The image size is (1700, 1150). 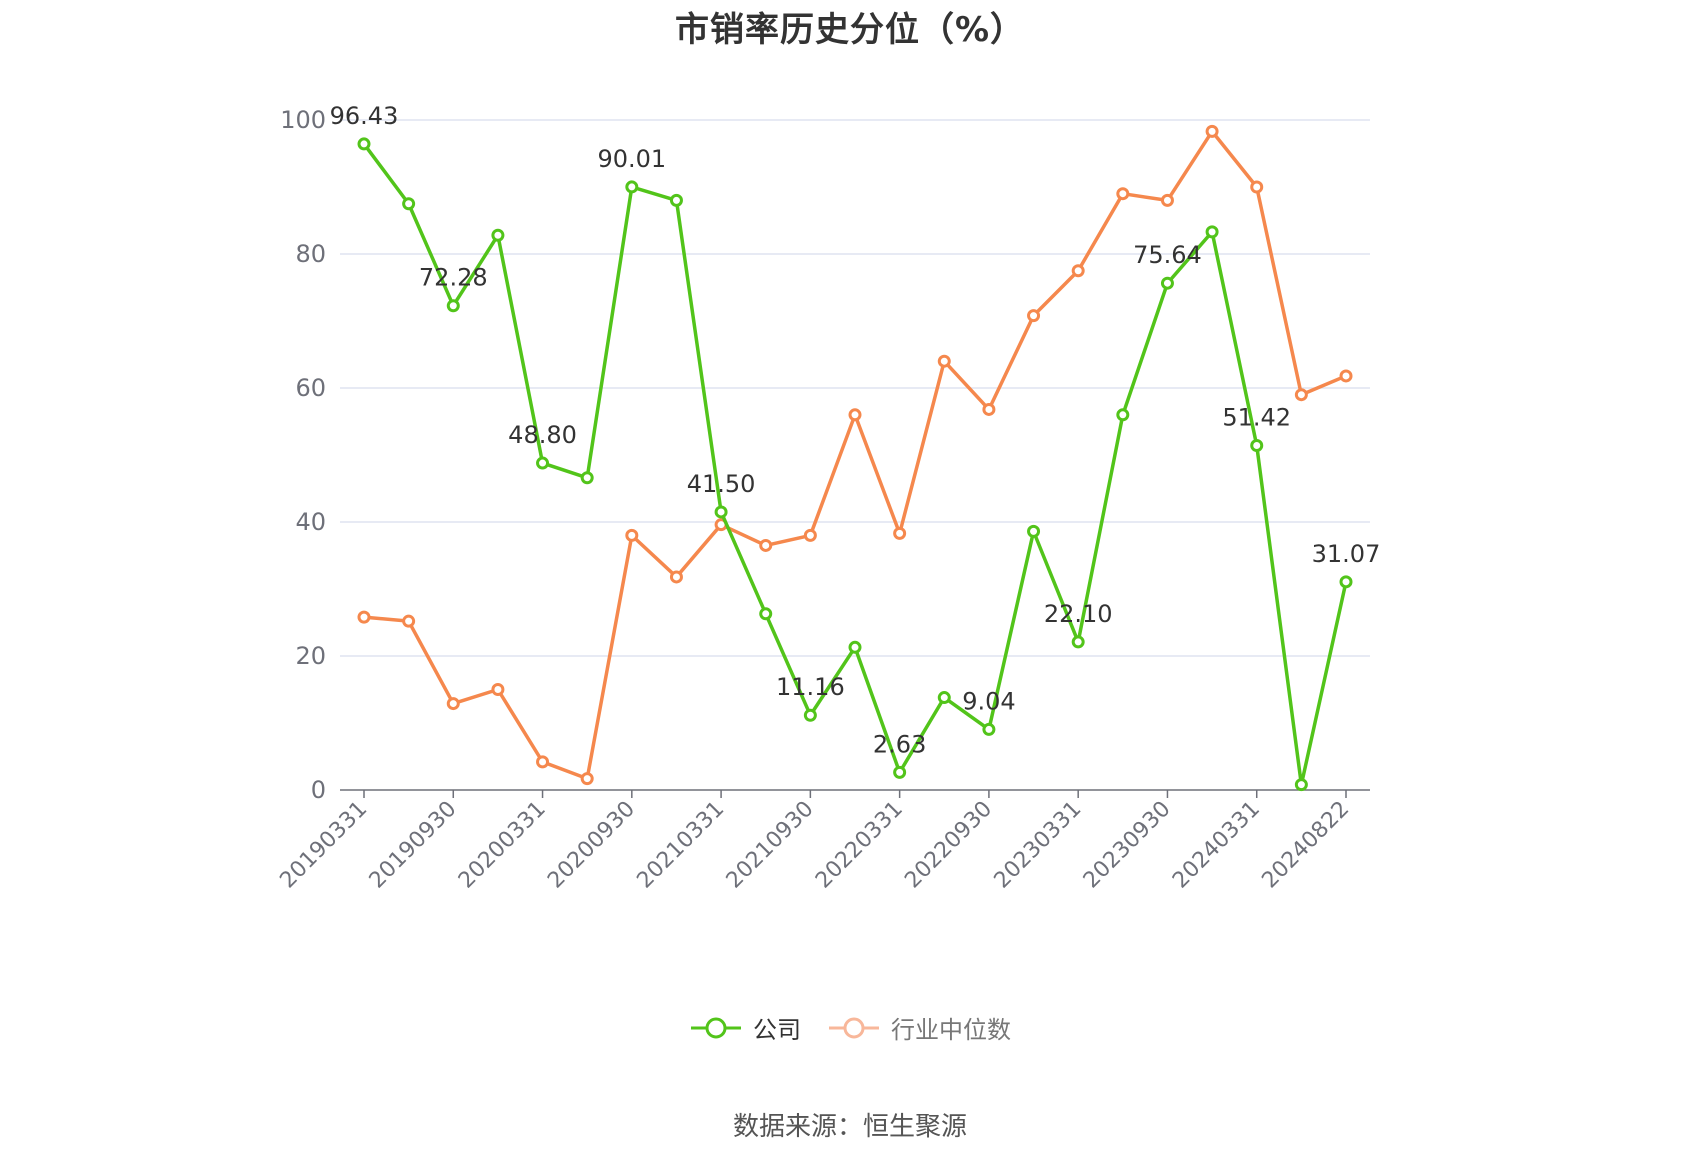 What do you see at coordinates (948, 845) in the screenshot?
I see `x-tick-label: 20220930` at bounding box center [948, 845].